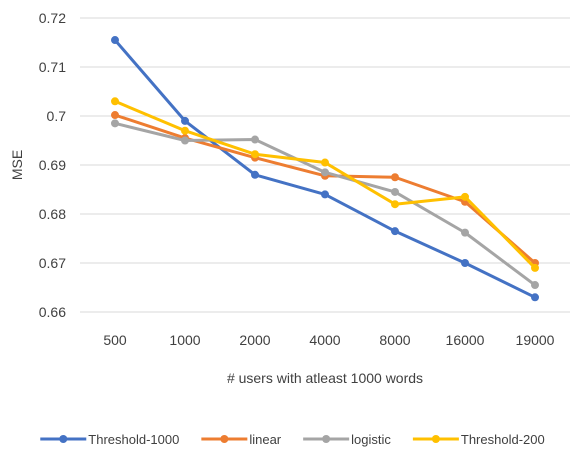  Describe the element at coordinates (57, 116) in the screenshot. I see `y-tick-label: 0.7` at that location.